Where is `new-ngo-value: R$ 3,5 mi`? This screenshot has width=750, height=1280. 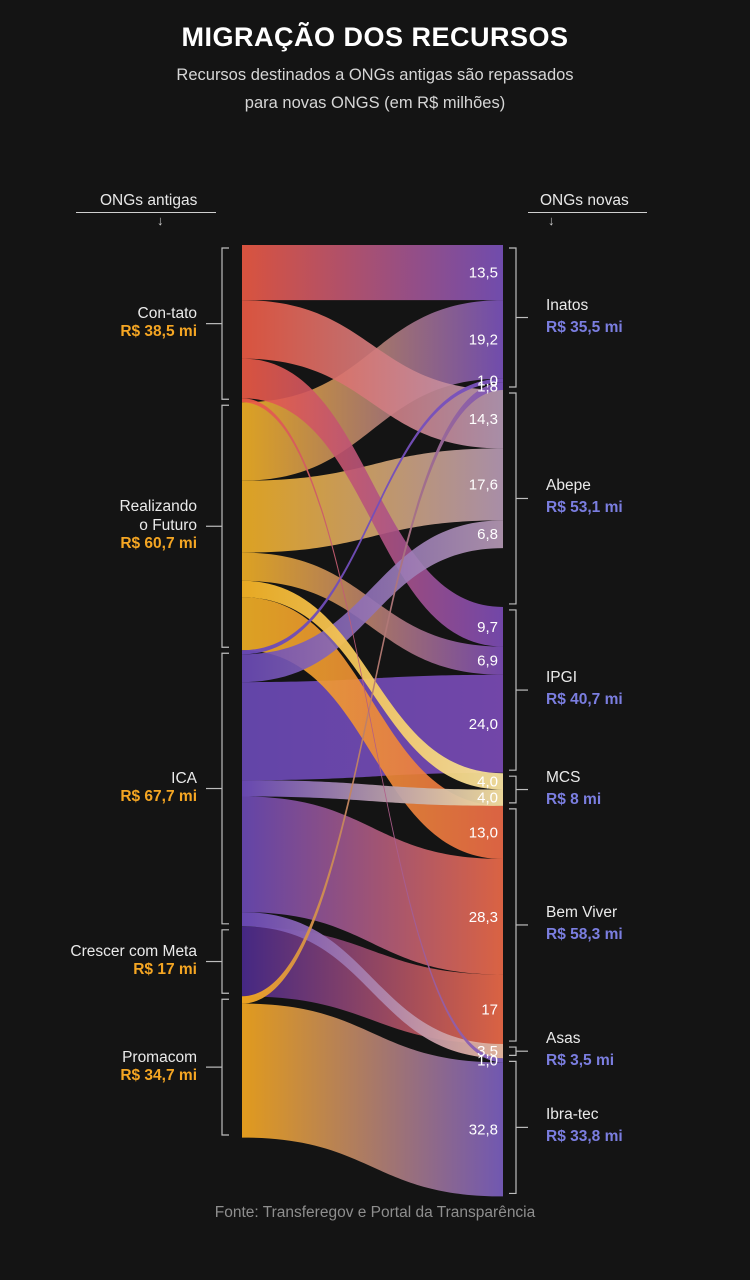 new-ngo-value: R$ 3,5 mi is located at coordinates (580, 1061).